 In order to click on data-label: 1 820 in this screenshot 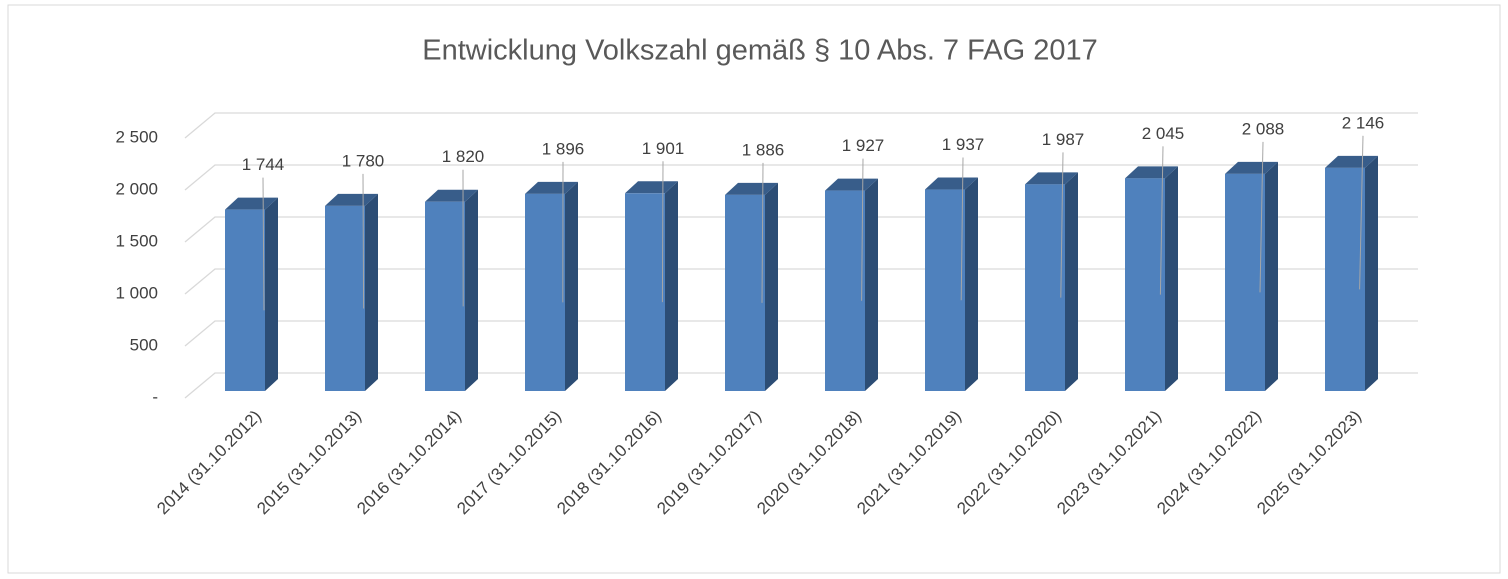, I will do `click(463, 156)`.